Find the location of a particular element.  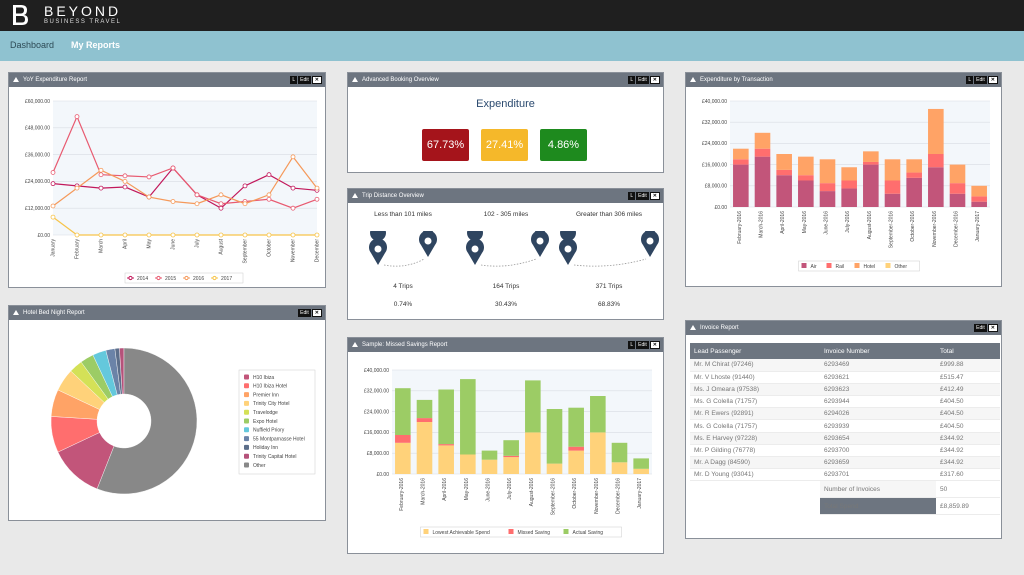

trip-range-label: Less than 101 miles is located at coordinates (403, 214).